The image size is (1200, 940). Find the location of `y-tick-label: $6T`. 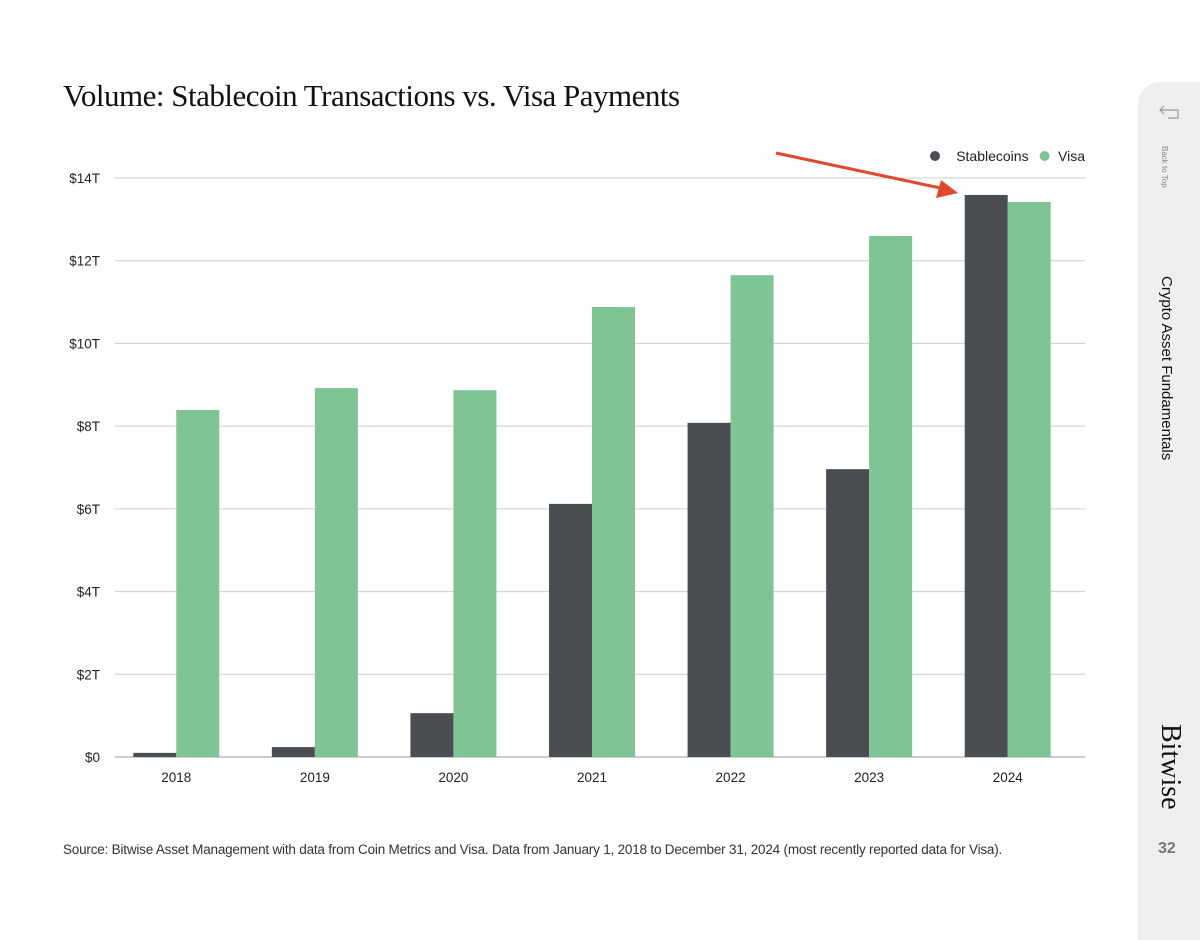

y-tick-label: $6T is located at coordinates (88, 509).